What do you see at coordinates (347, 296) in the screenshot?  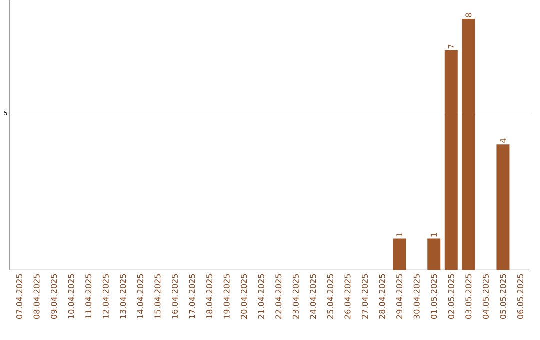 I see `x-tick-label: 26.04.2025` at bounding box center [347, 296].